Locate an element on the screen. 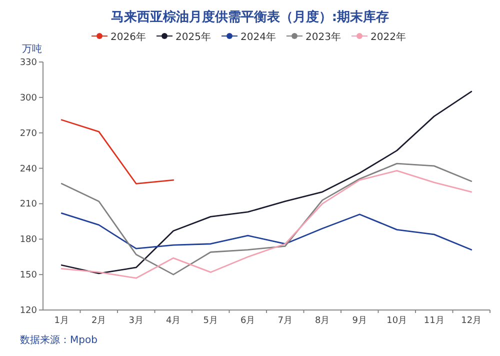 The image size is (500, 356). source-note: 数据来源：Mpob is located at coordinates (59, 340).